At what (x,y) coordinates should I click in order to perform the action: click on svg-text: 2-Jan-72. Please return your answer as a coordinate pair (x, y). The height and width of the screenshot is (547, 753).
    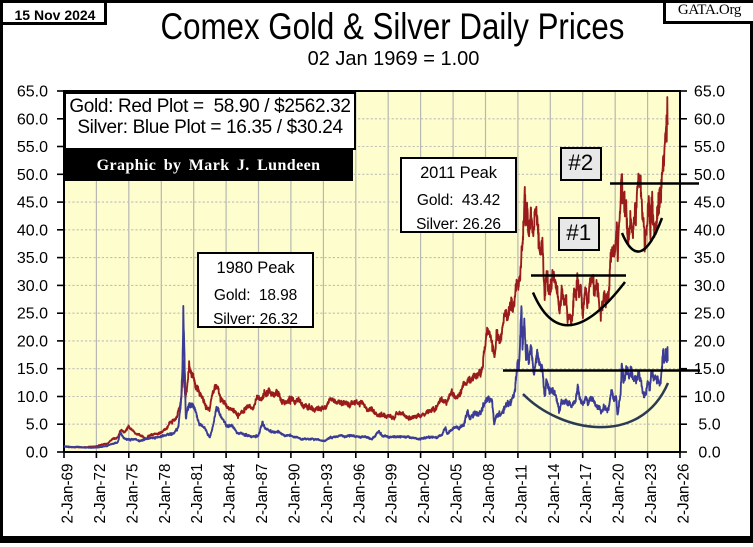
    Looking at the image, I should click on (100, 494).